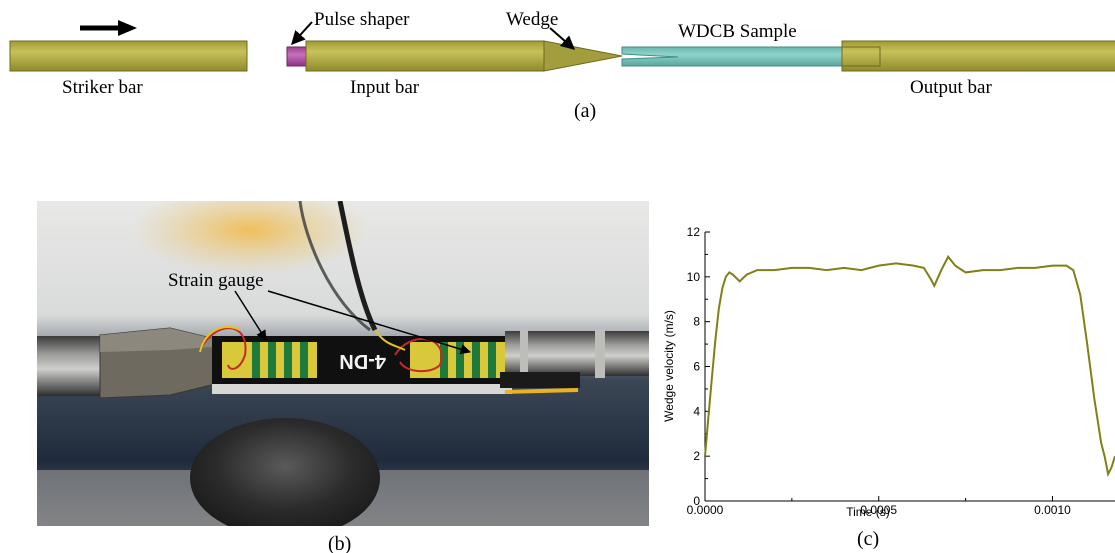 This screenshot has height=553, width=1115. What do you see at coordinates (369, 322) in the screenshot?
I see `strain-gauge-leader-right` at bounding box center [369, 322].